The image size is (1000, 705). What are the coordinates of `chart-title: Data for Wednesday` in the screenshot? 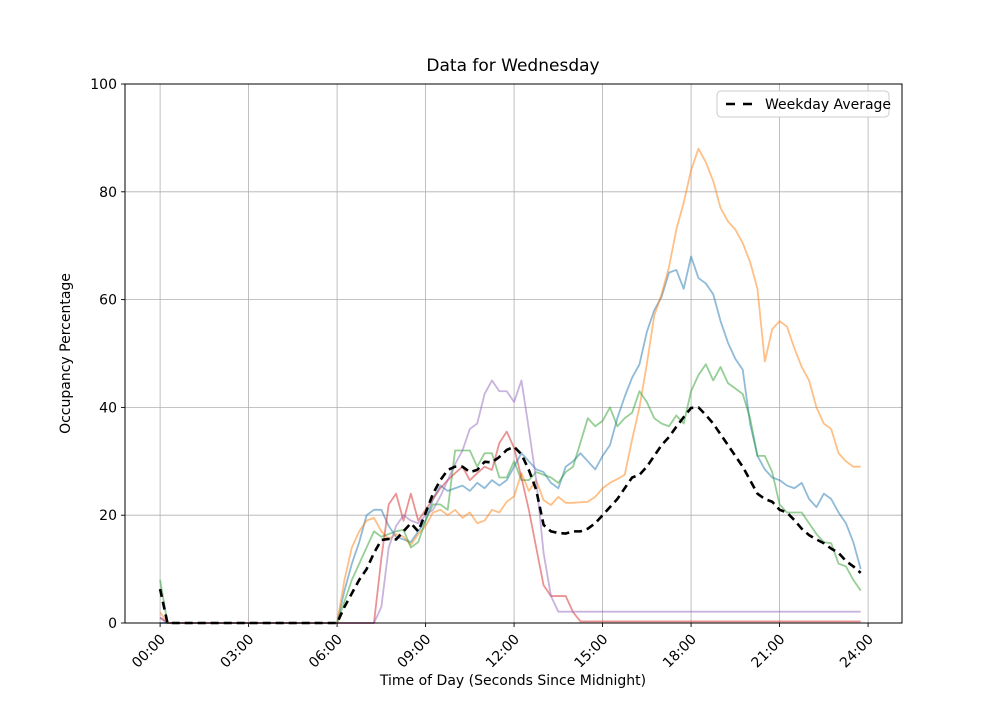 It's located at (512, 66).